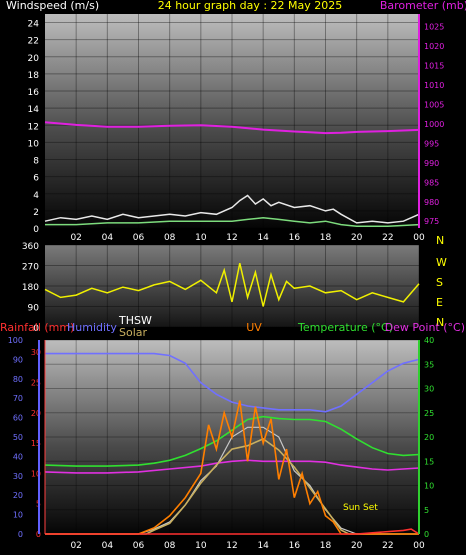  Describe the element at coordinates (434, 46) in the screenshot. I see `barometer-tick-label: 1020` at that location.